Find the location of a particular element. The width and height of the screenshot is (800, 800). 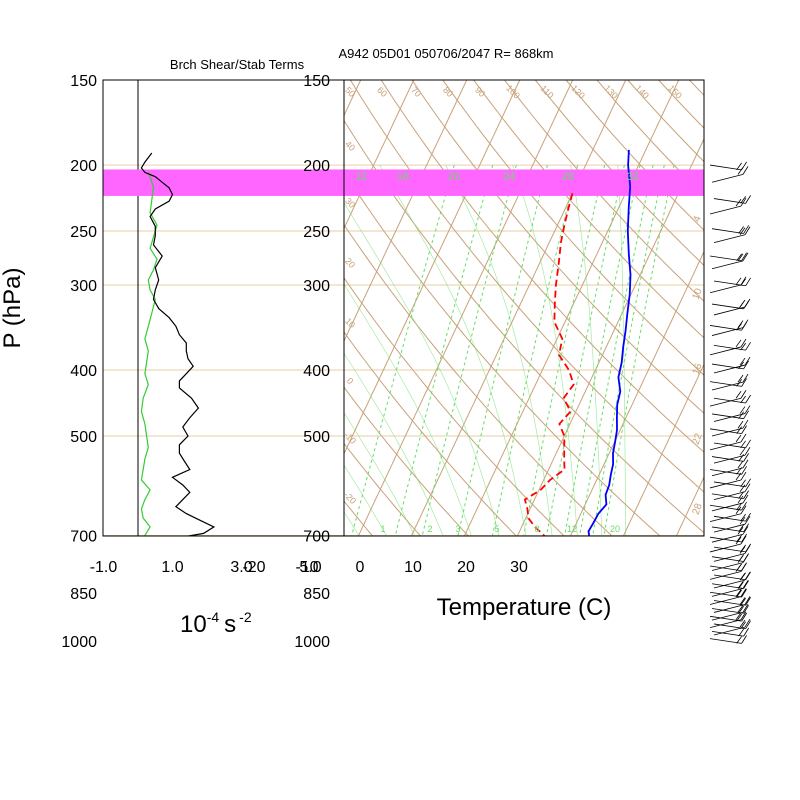

y-tick-label-right: 200 is located at coordinates (316, 166).